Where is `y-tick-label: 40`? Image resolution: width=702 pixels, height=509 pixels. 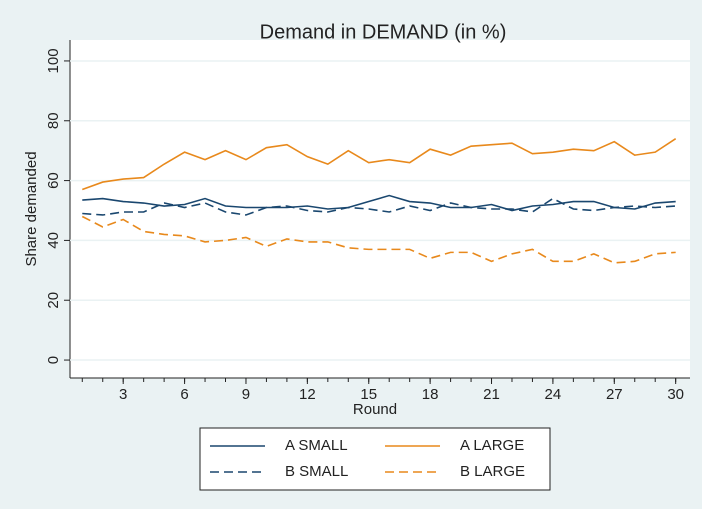
y-tick-label: 40 is located at coordinates (53, 240).